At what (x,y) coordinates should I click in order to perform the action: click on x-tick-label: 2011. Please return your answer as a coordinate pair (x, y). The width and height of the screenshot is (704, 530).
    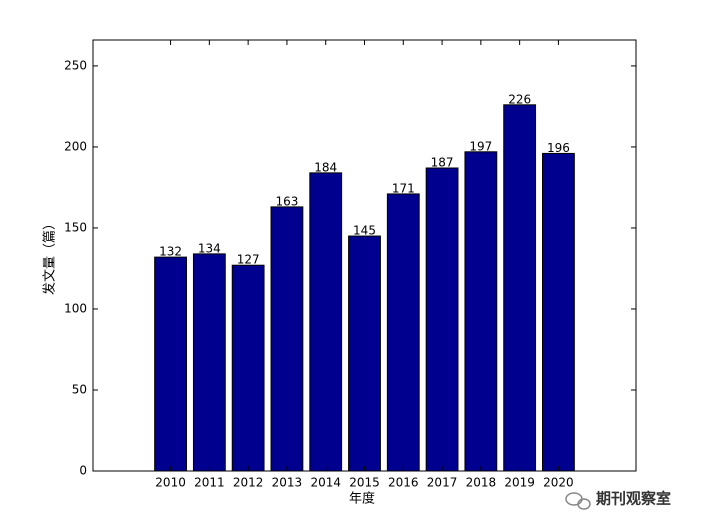
    Looking at the image, I should click on (209, 483).